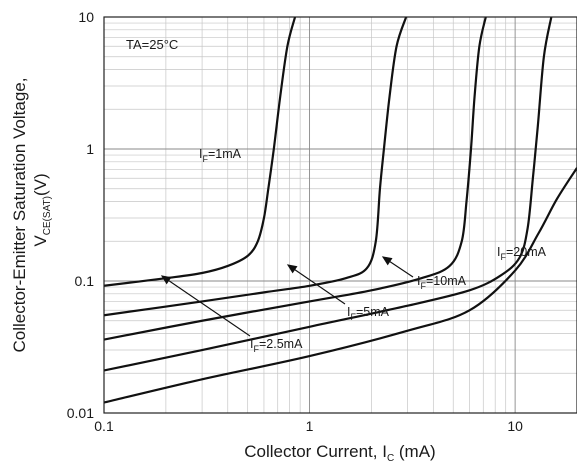 The width and height of the screenshot is (577, 463). What do you see at coordinates (515, 426) in the screenshot?
I see `x-tick-label: 10` at bounding box center [515, 426].